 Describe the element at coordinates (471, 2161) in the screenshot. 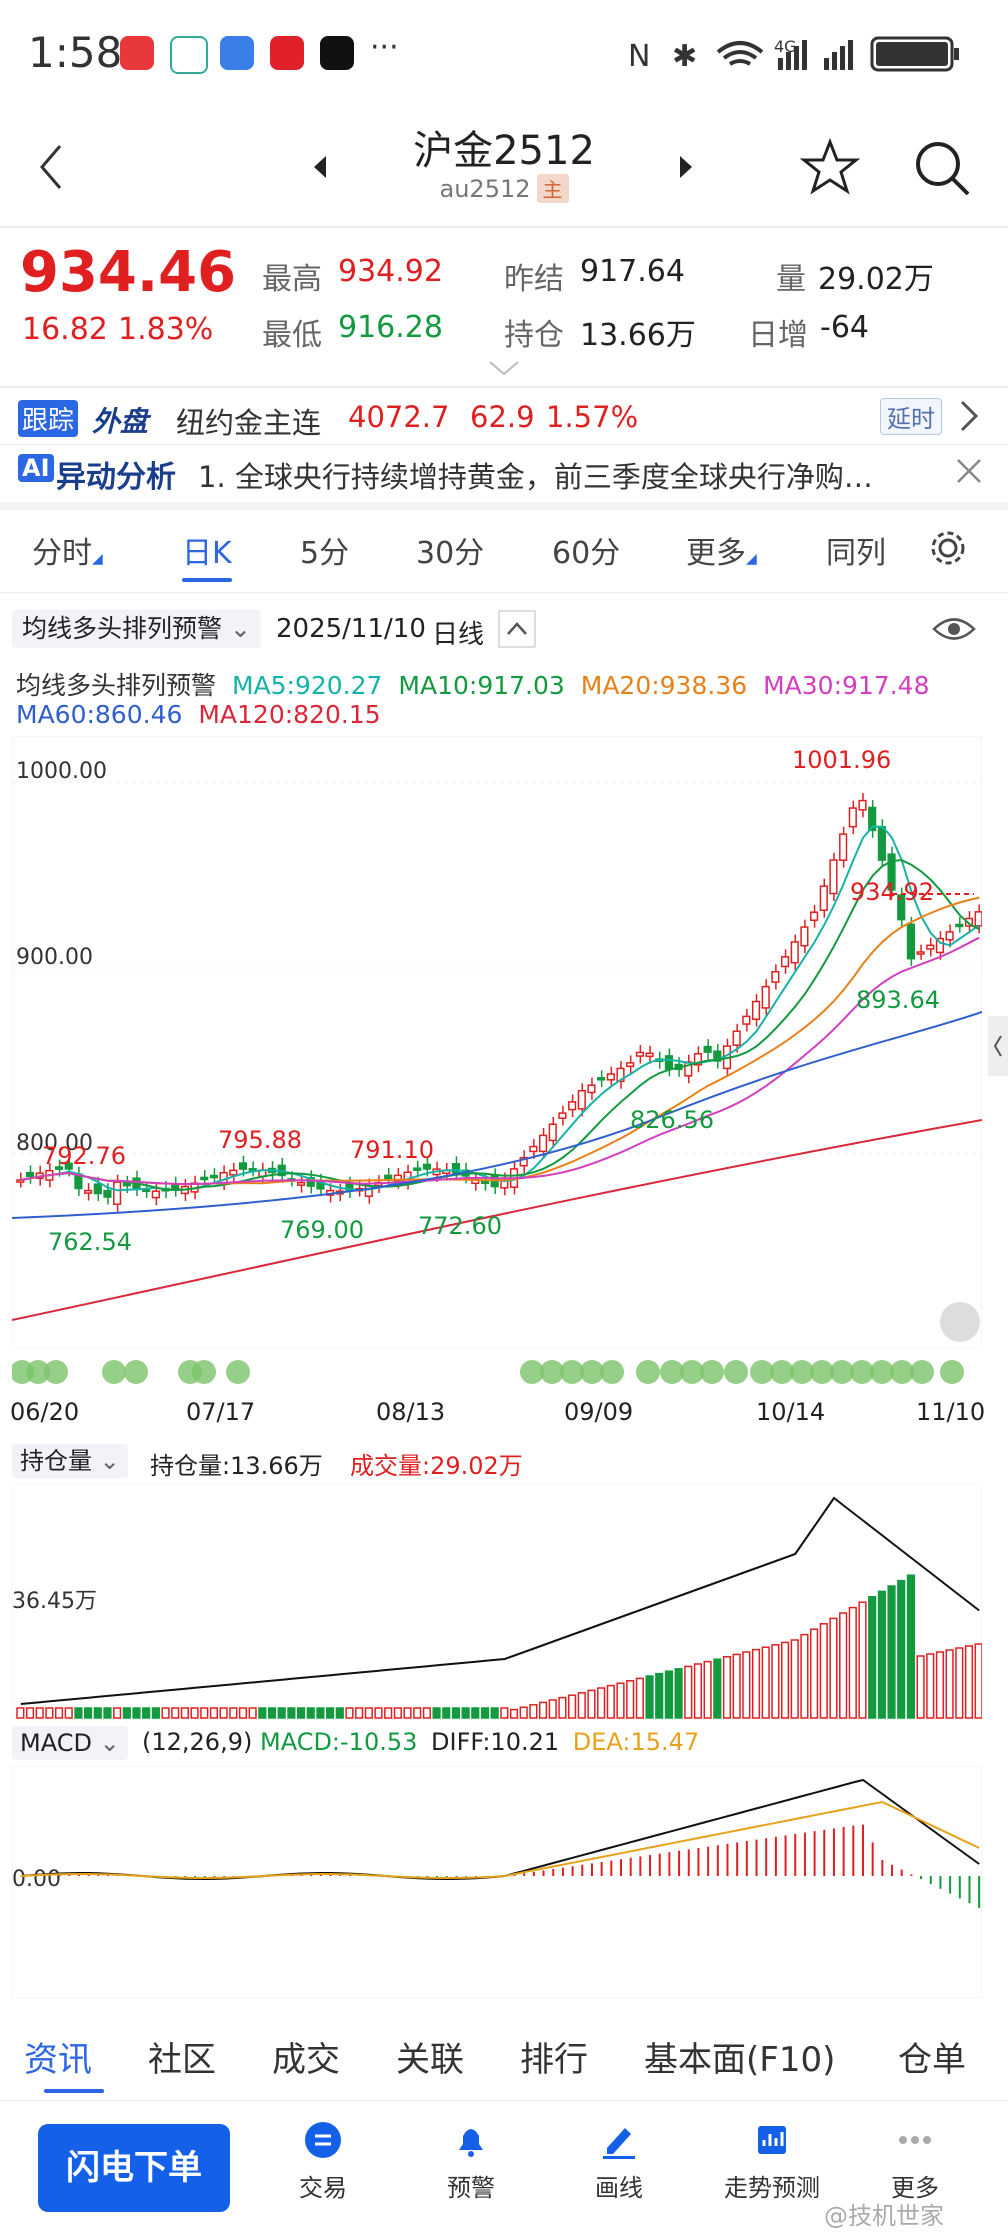

I see `nav-alert: 预警` at that location.